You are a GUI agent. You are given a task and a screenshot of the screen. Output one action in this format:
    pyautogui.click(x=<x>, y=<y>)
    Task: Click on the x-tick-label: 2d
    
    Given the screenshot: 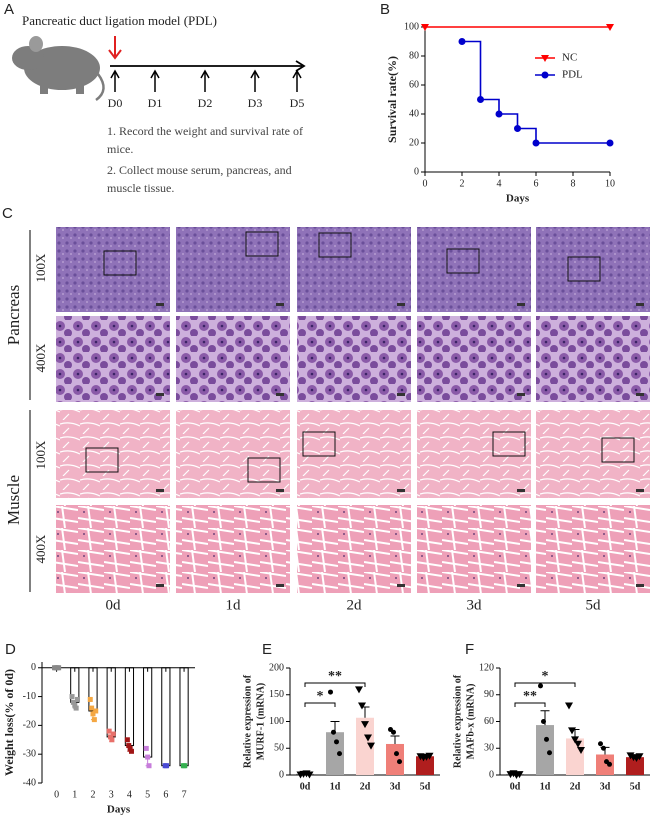 What is the action you would take?
    pyautogui.click(x=365, y=786)
    